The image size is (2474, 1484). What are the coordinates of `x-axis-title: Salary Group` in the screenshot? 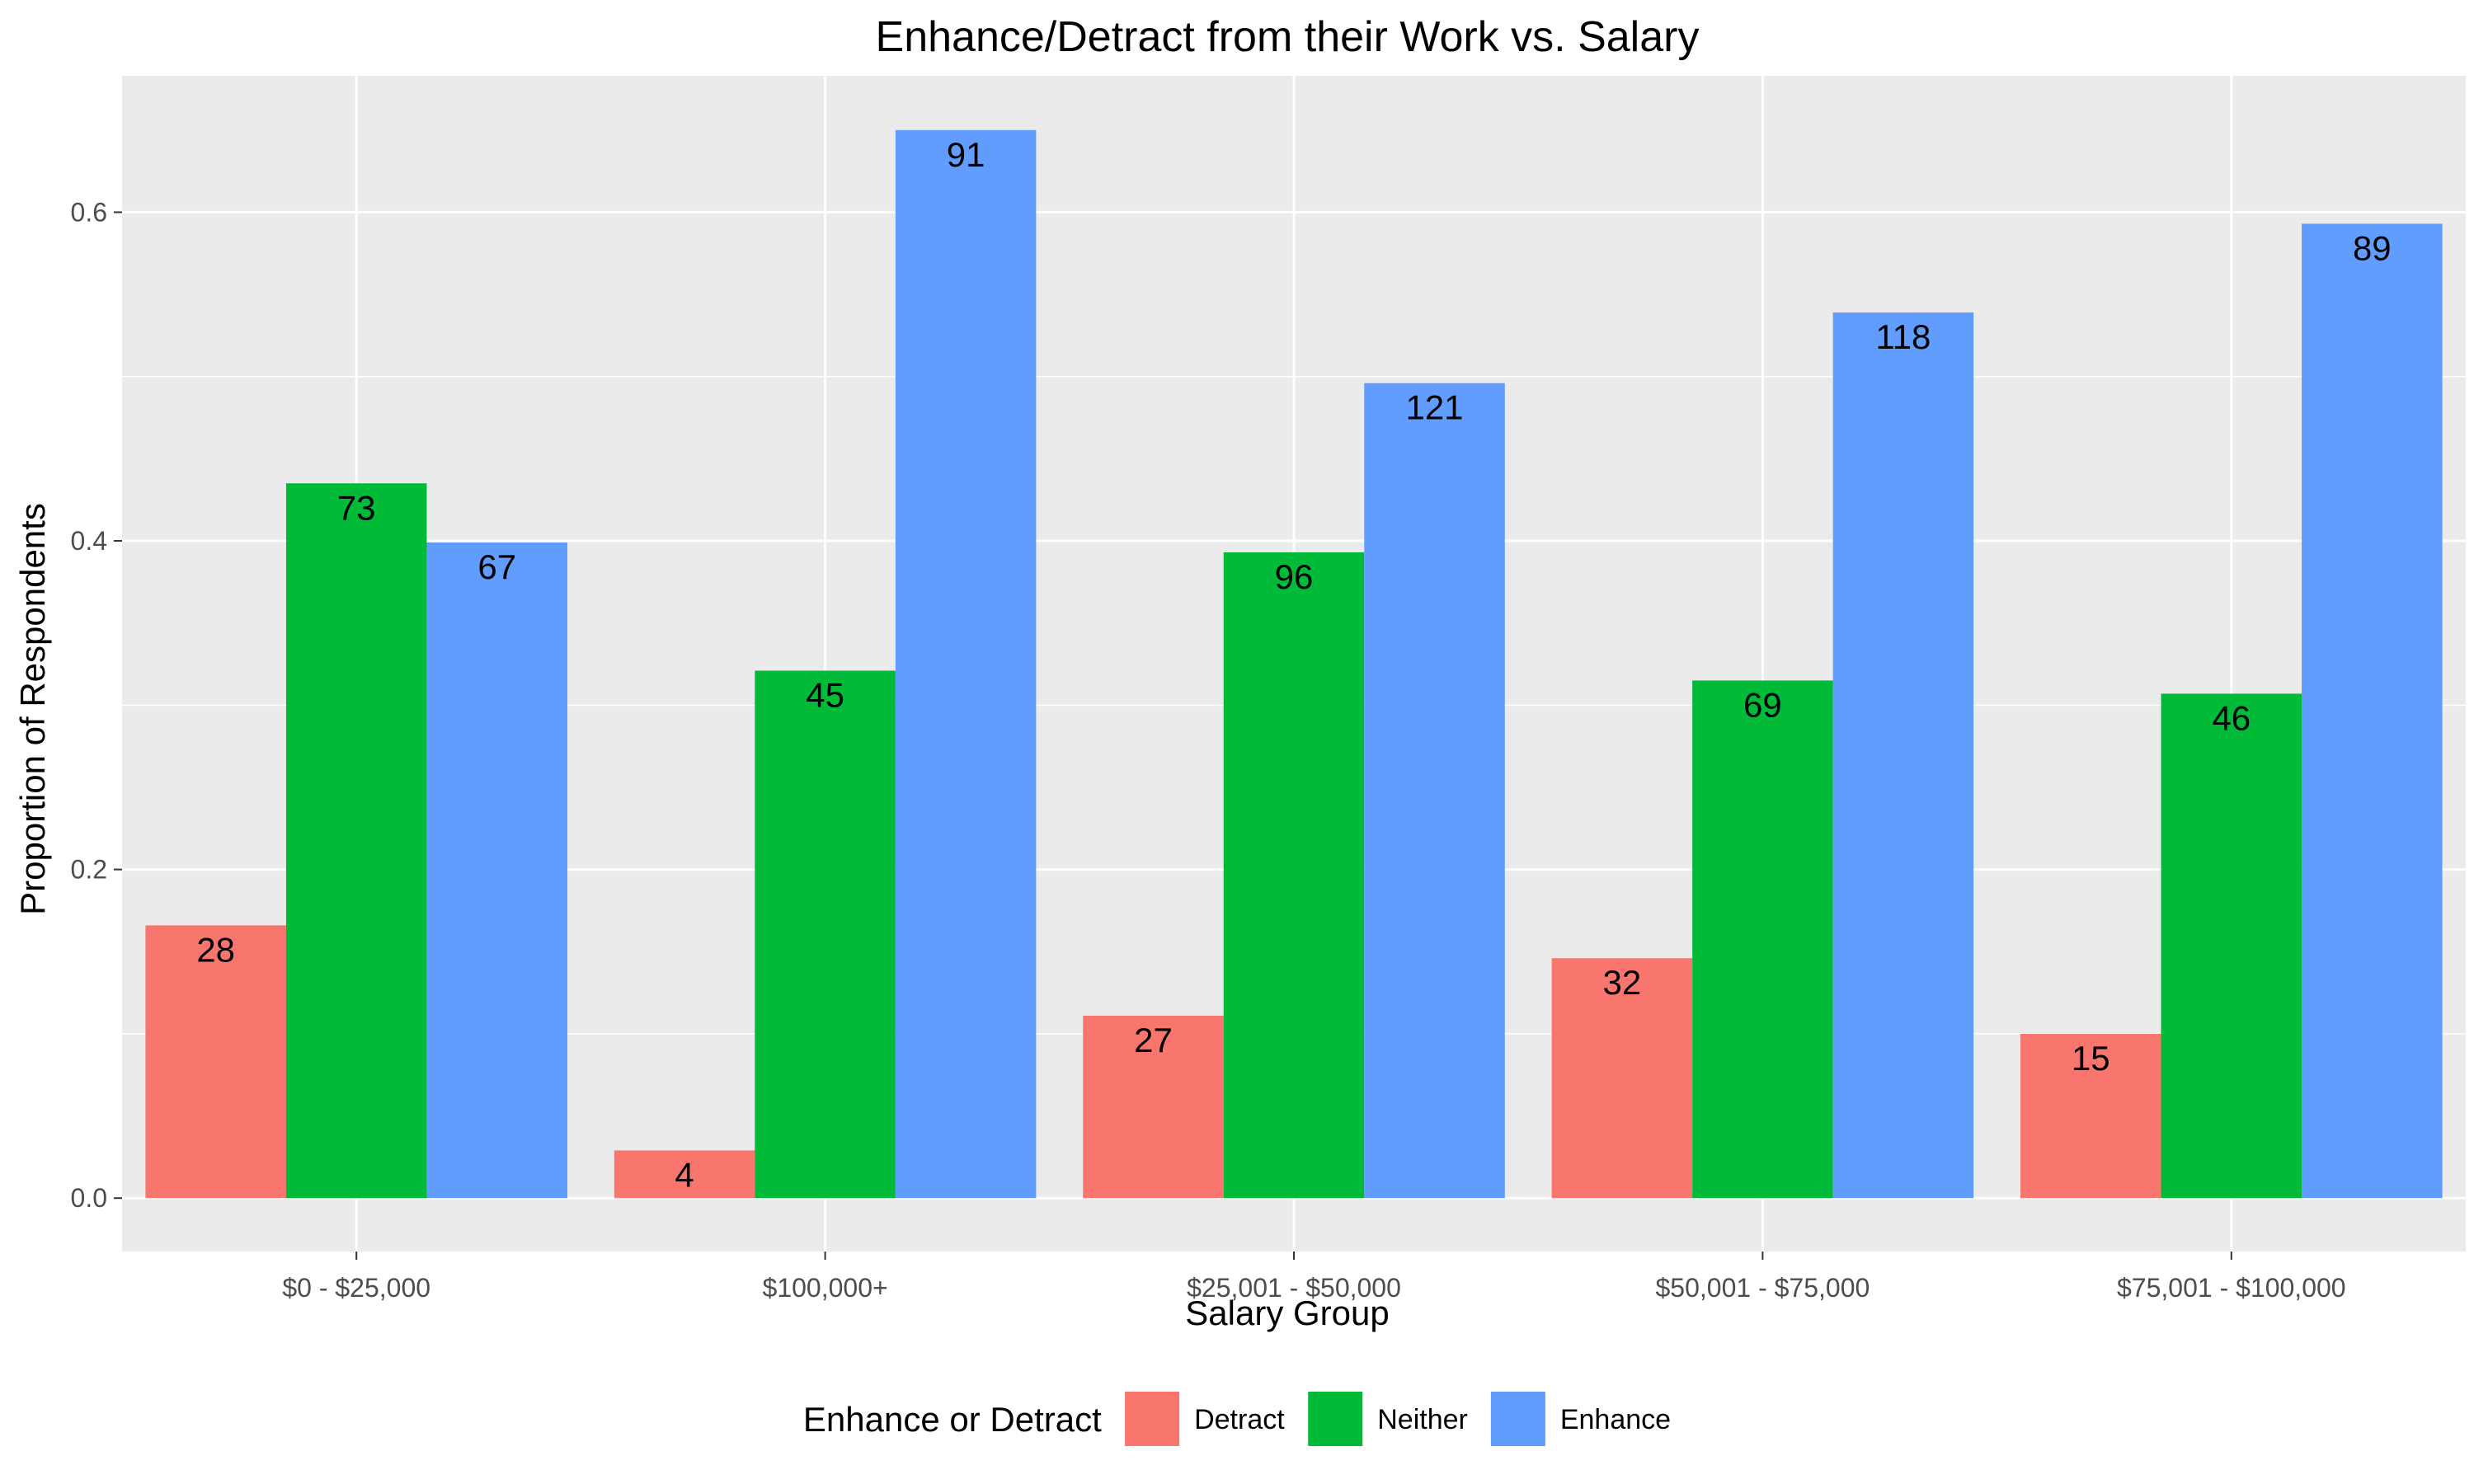 It's located at (1287, 1313).